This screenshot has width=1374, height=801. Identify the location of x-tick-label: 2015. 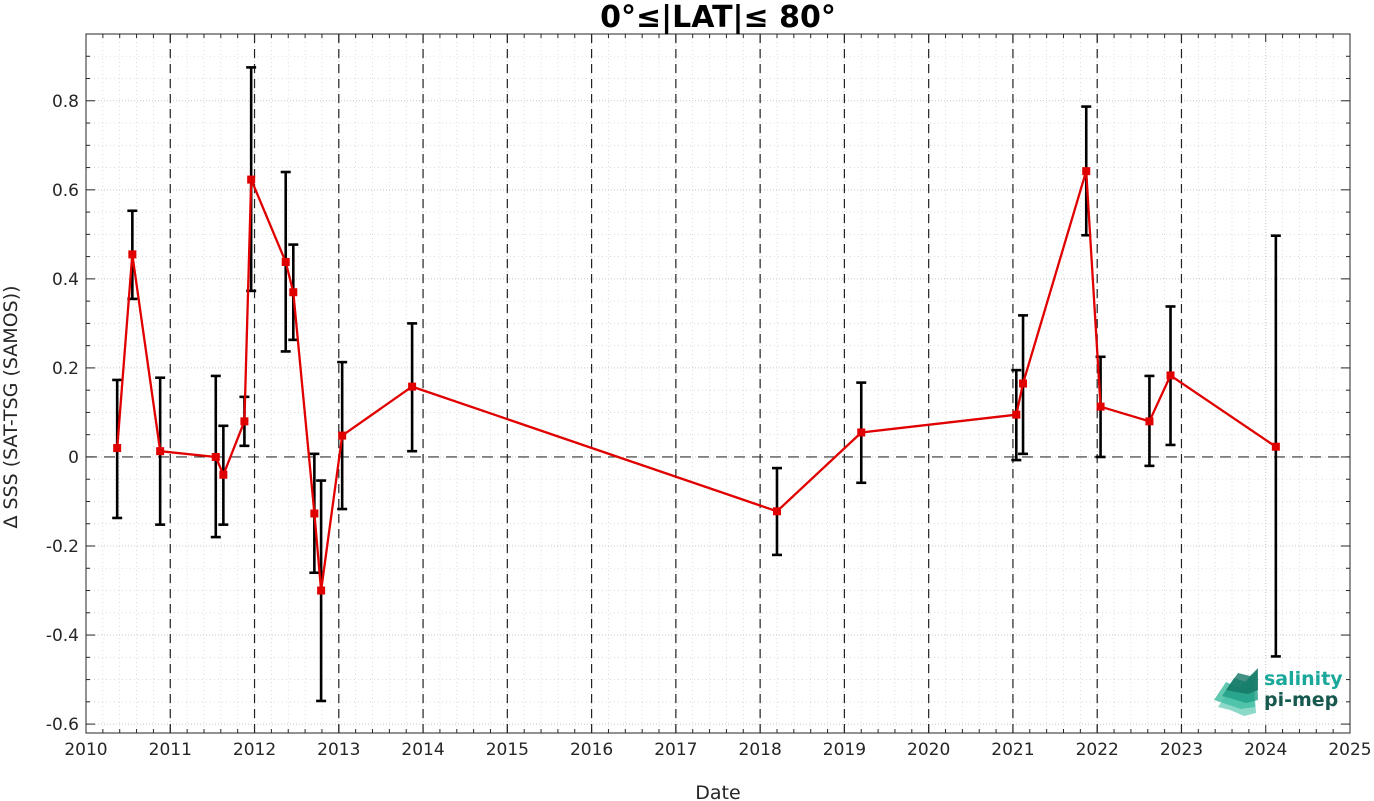
(507, 750).